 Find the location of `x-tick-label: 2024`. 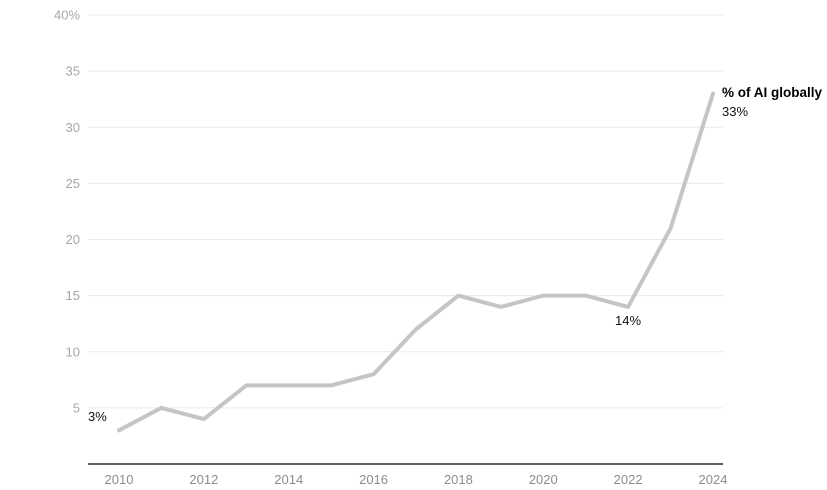

x-tick-label: 2024 is located at coordinates (713, 479).